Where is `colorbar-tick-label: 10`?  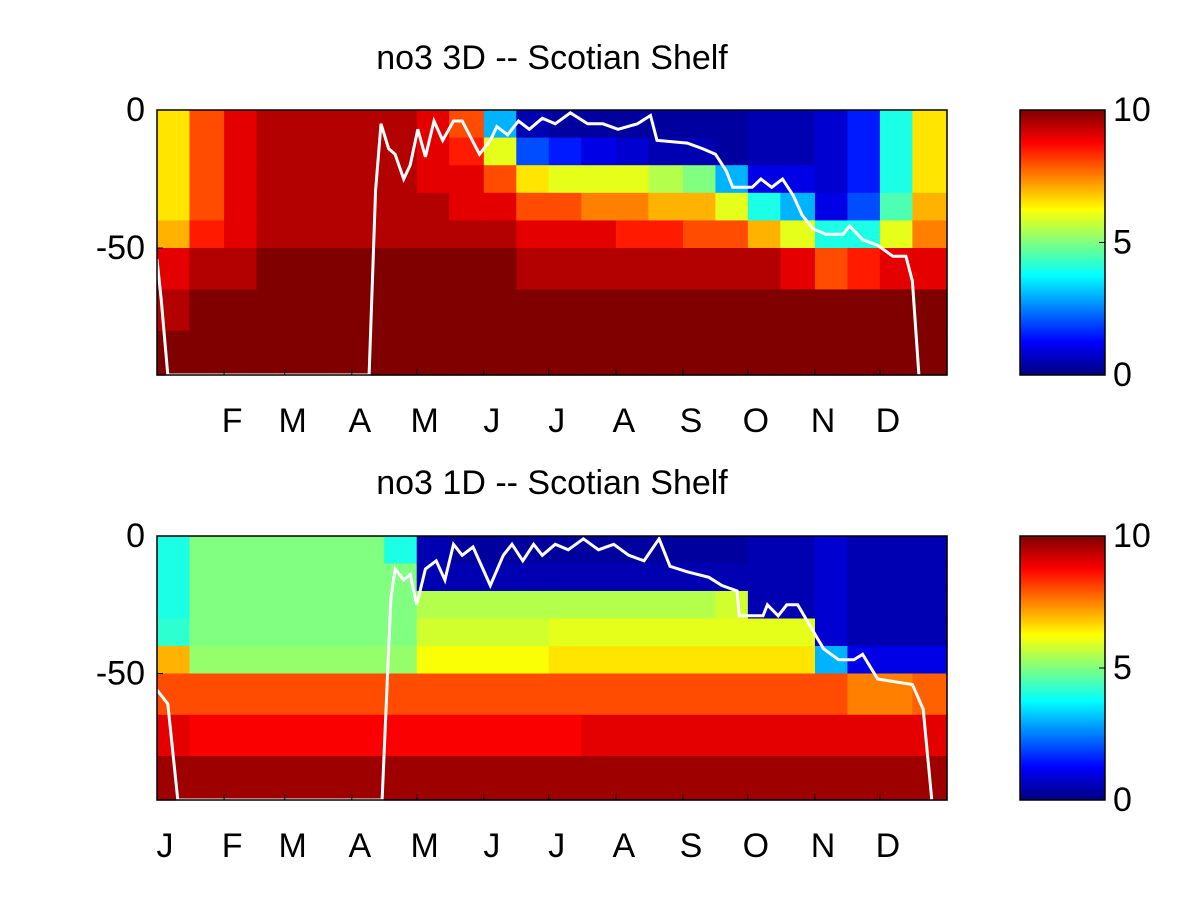
colorbar-tick-label: 10 is located at coordinates (1132, 110).